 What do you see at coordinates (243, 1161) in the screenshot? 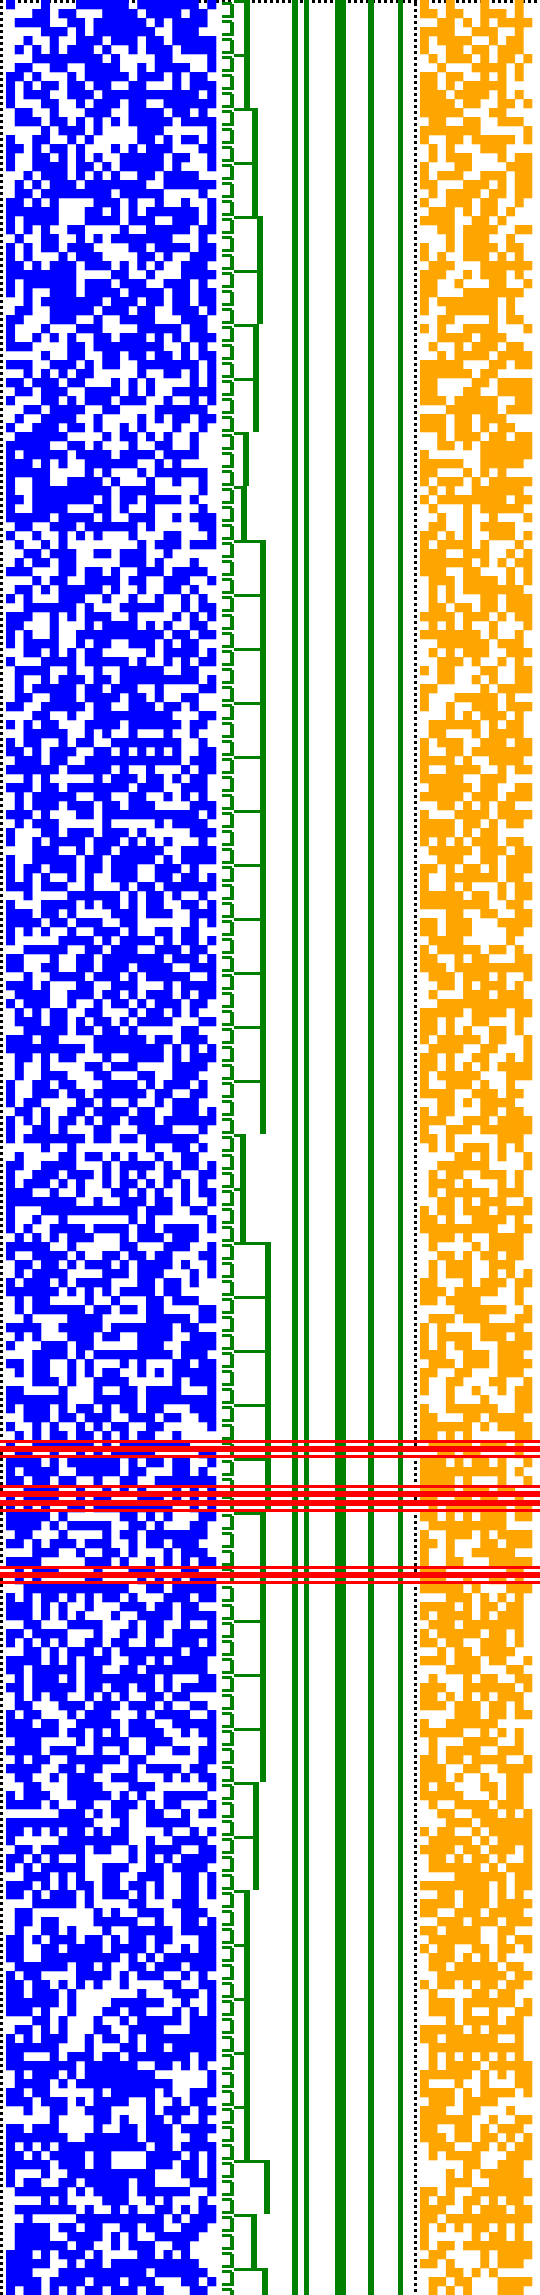
I see `step-branch-line` at bounding box center [243, 1161].